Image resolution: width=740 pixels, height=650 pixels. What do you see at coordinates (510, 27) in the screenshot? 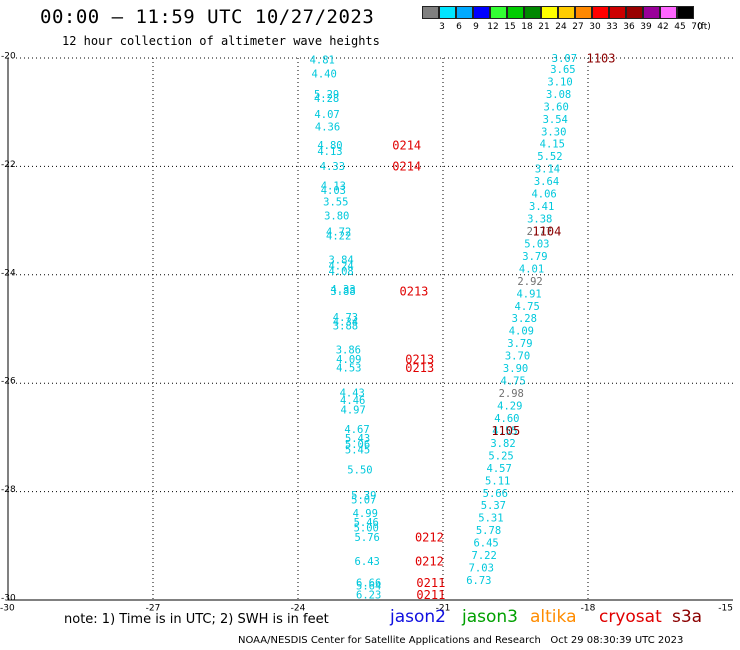
I see `color-scale-tick-label: 15` at bounding box center [510, 27].